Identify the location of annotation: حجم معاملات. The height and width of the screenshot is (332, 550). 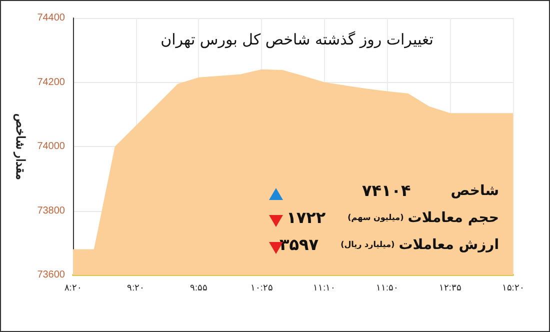
(453, 218).